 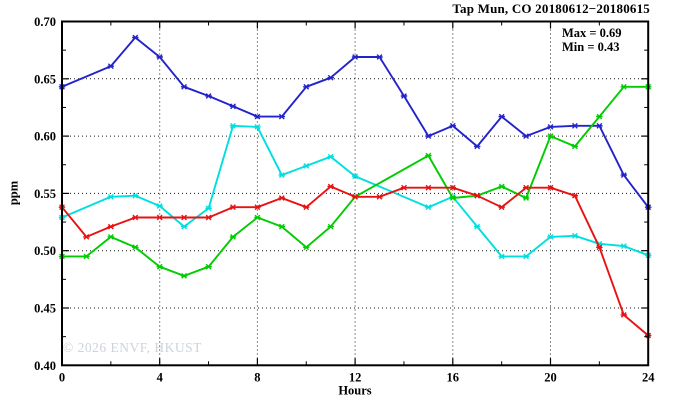 I want to click on y-tick-label: 0.60, so click(x=45, y=137).